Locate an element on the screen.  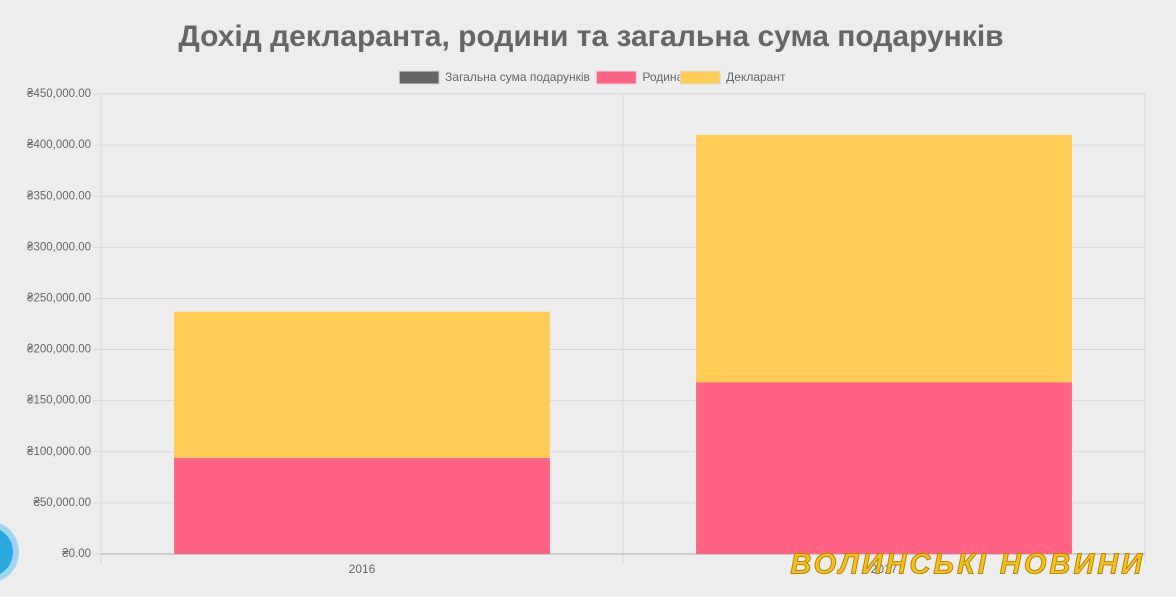
y-tick-label: ₴100,000.00 is located at coordinates (59, 452).